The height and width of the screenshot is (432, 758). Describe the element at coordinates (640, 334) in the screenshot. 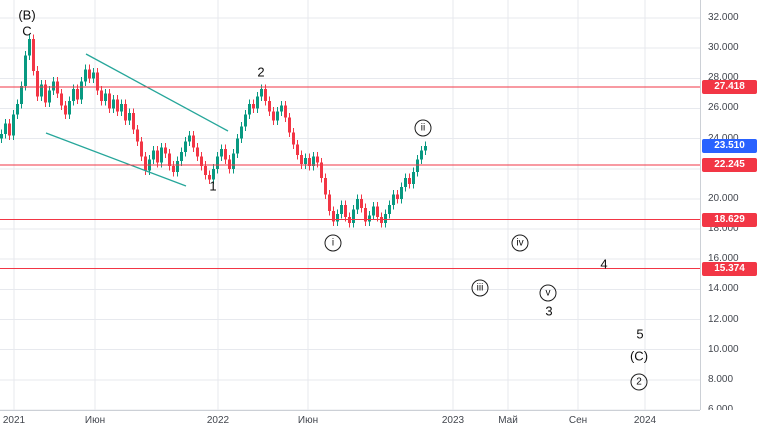

I see `wave-label: 5` at that location.